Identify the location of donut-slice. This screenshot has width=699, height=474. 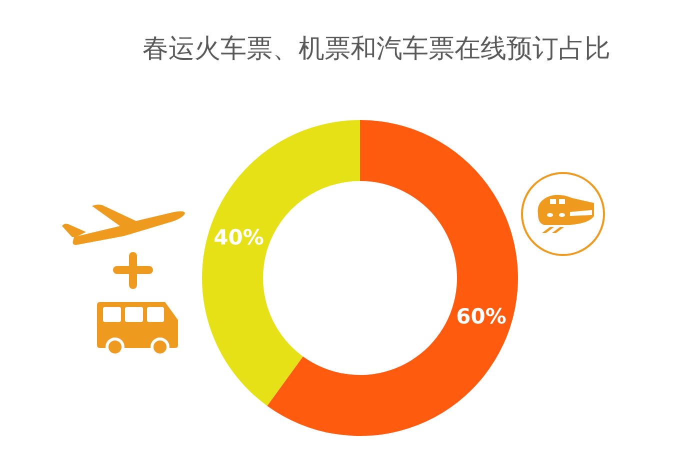
(281, 263).